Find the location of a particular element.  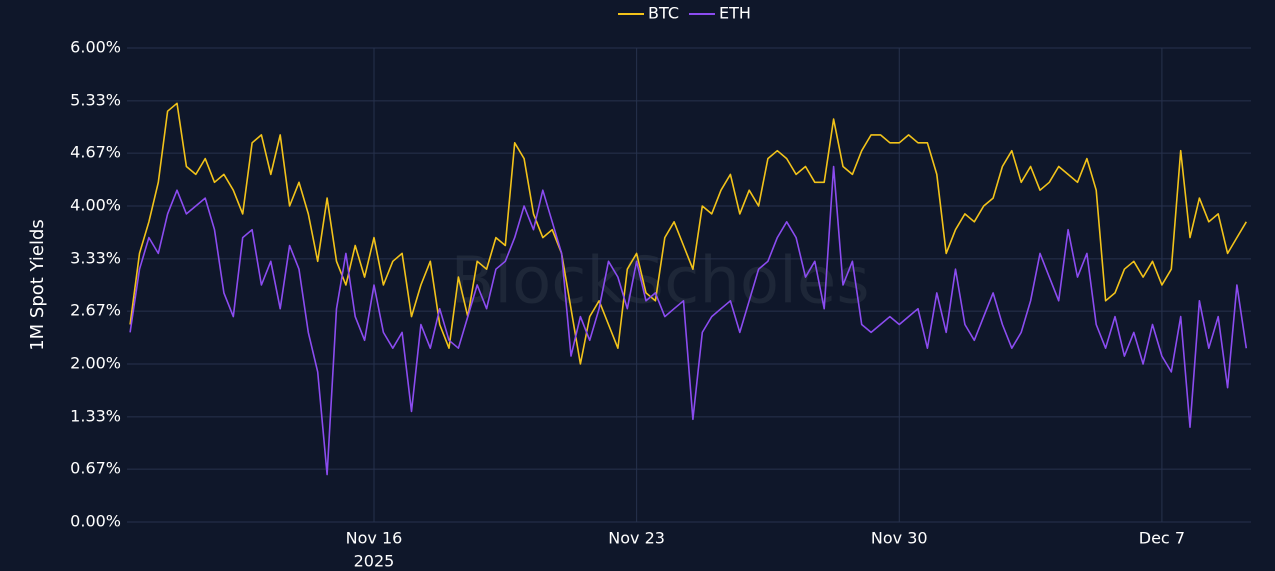

y-tick-label: 6.00% is located at coordinates (95, 47).